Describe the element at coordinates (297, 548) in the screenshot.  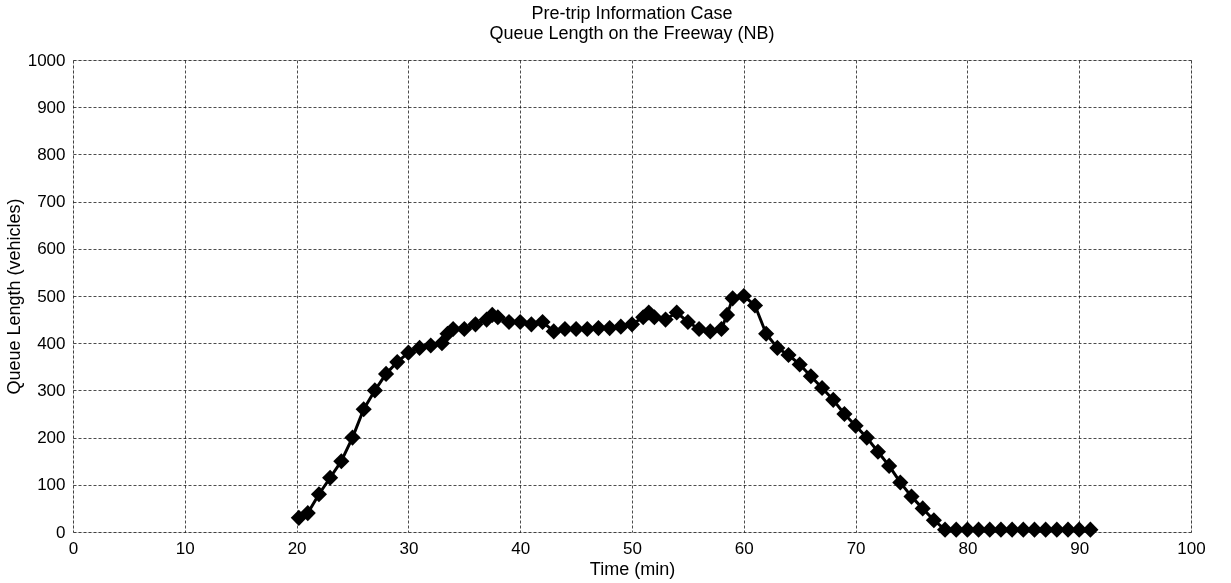
I see `x-tick-label: 20` at that location.